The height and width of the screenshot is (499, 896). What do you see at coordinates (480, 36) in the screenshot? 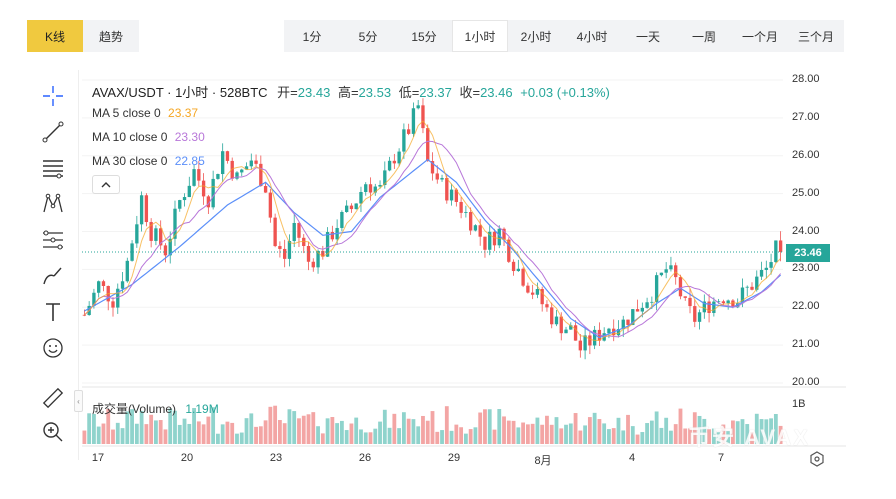
I see `timeframe-1h: 1小时` at bounding box center [480, 36].